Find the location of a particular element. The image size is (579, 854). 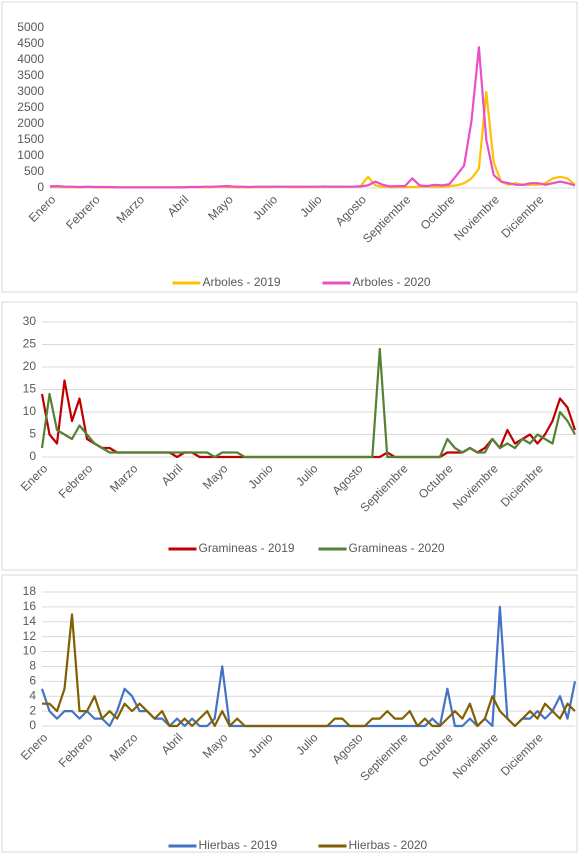

y-tick-label: 1000 is located at coordinates (30, 155).